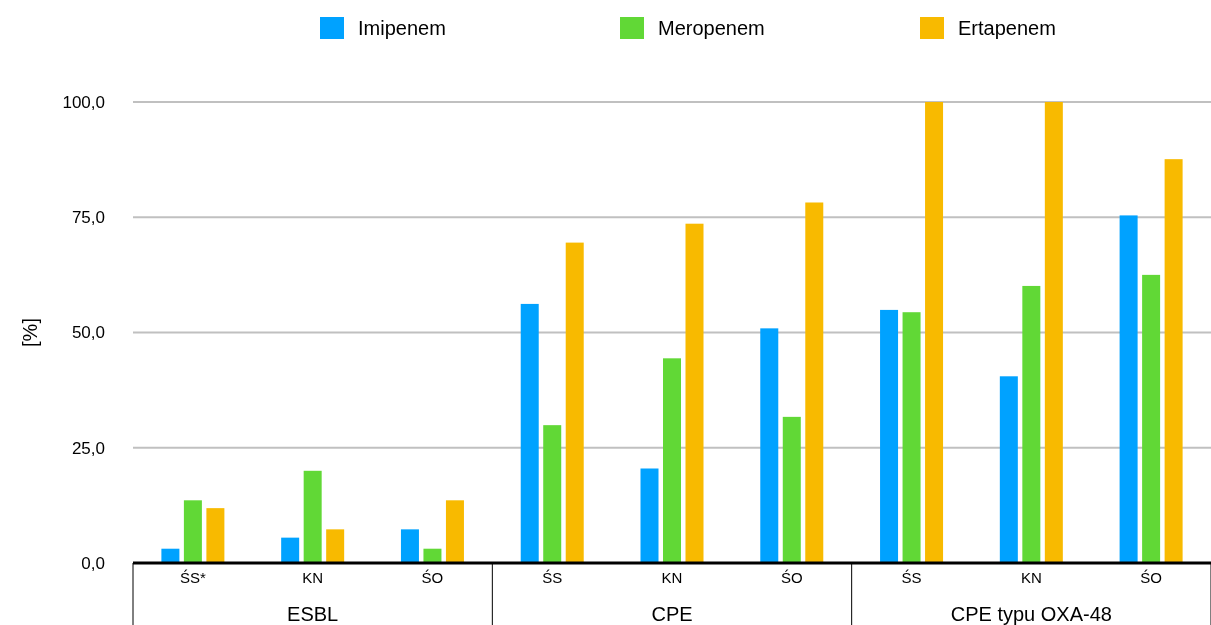 This screenshot has width=1211, height=625. I want to click on y-tick-label: 0,0, so click(93, 563).